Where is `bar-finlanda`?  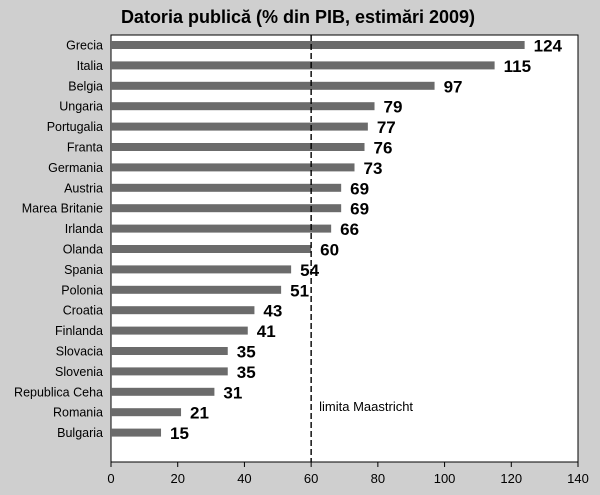
bar-finlanda is located at coordinates (179, 330).